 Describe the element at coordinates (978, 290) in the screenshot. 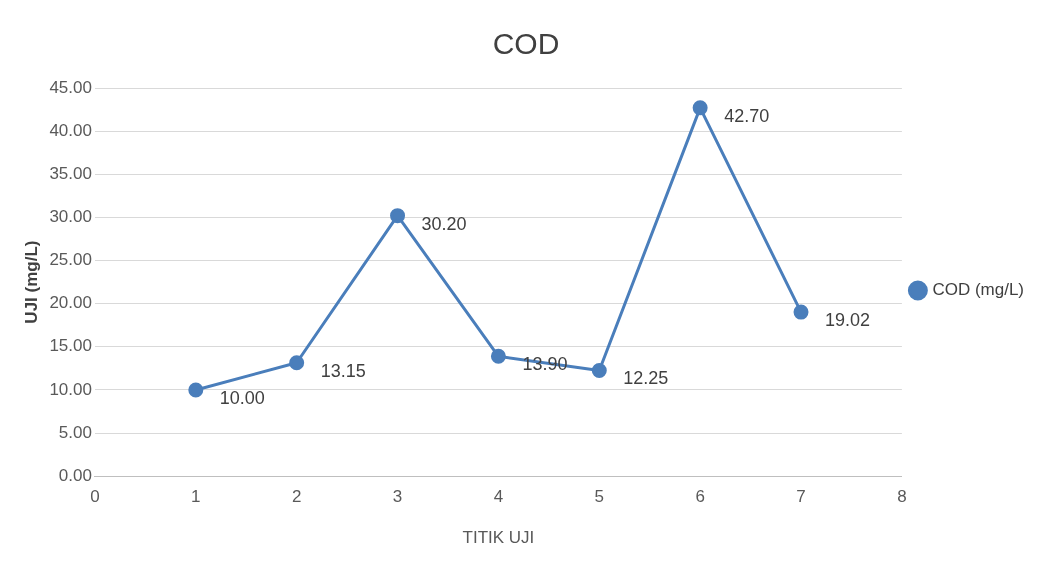

I see `legend-label: COD (mg/L)` at that location.